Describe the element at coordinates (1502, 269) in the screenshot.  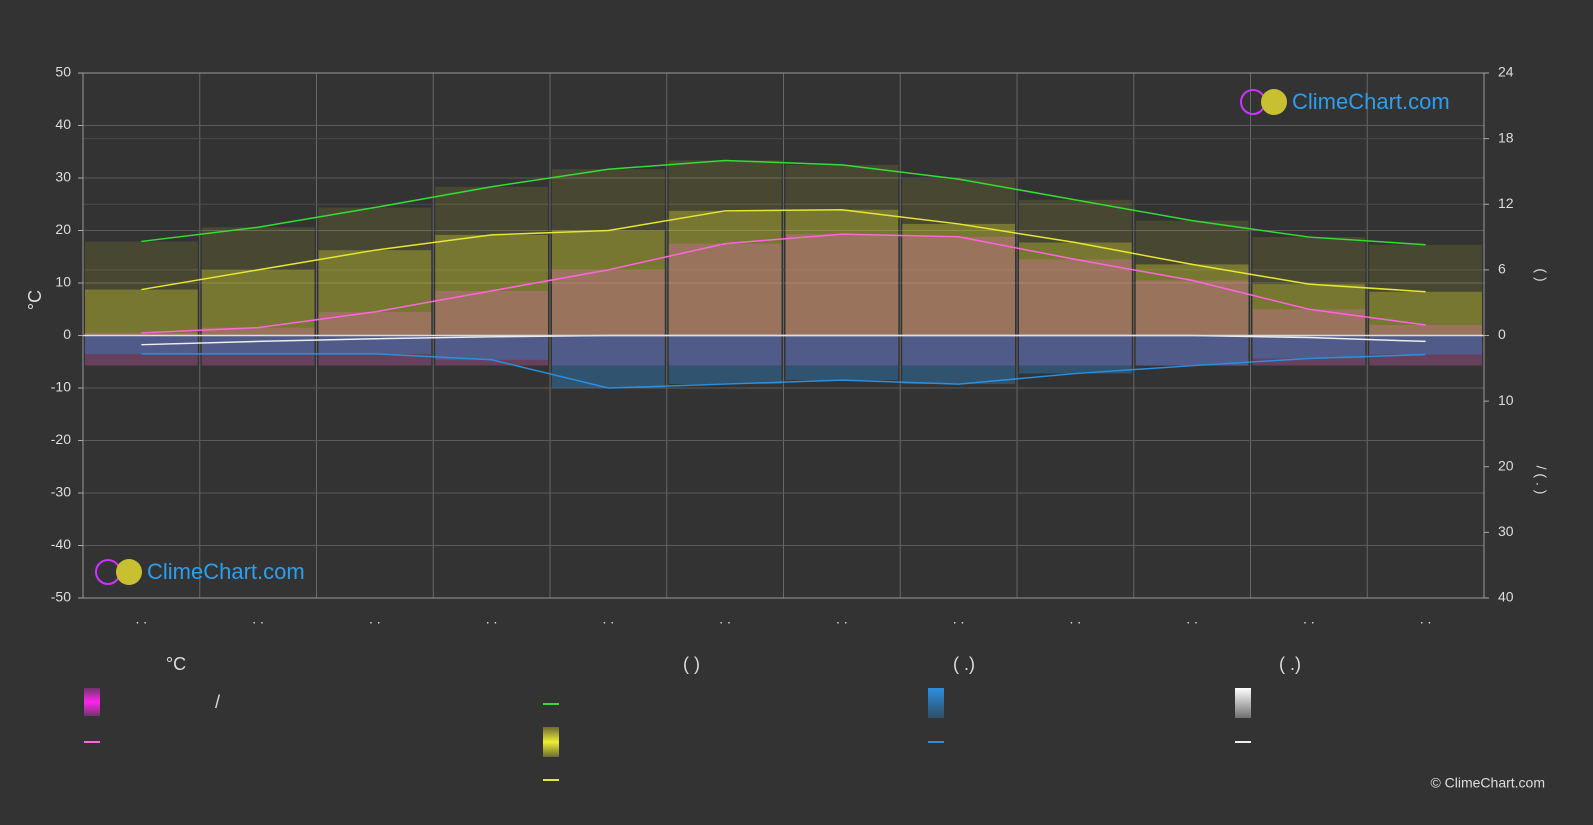
I see `y2-tick-label: 6` at that location.